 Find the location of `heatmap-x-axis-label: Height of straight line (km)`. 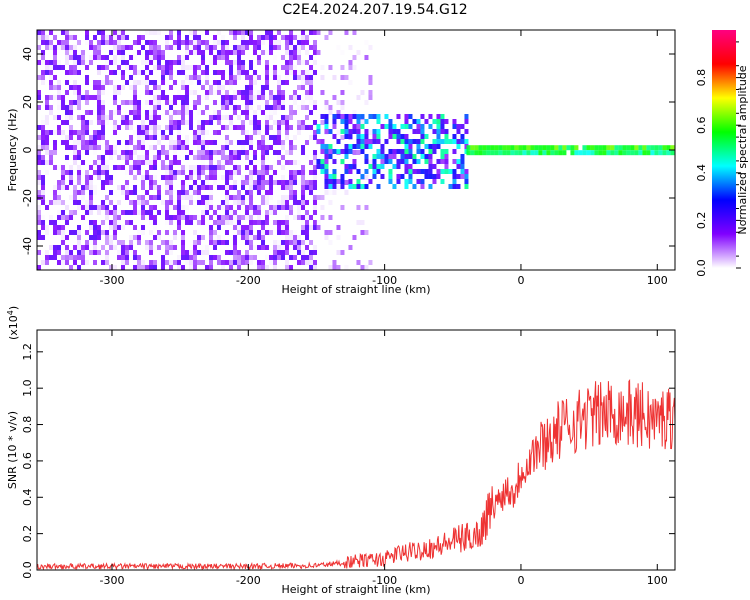

heatmap-x-axis-label: Height of straight line (km) is located at coordinates (355, 289).